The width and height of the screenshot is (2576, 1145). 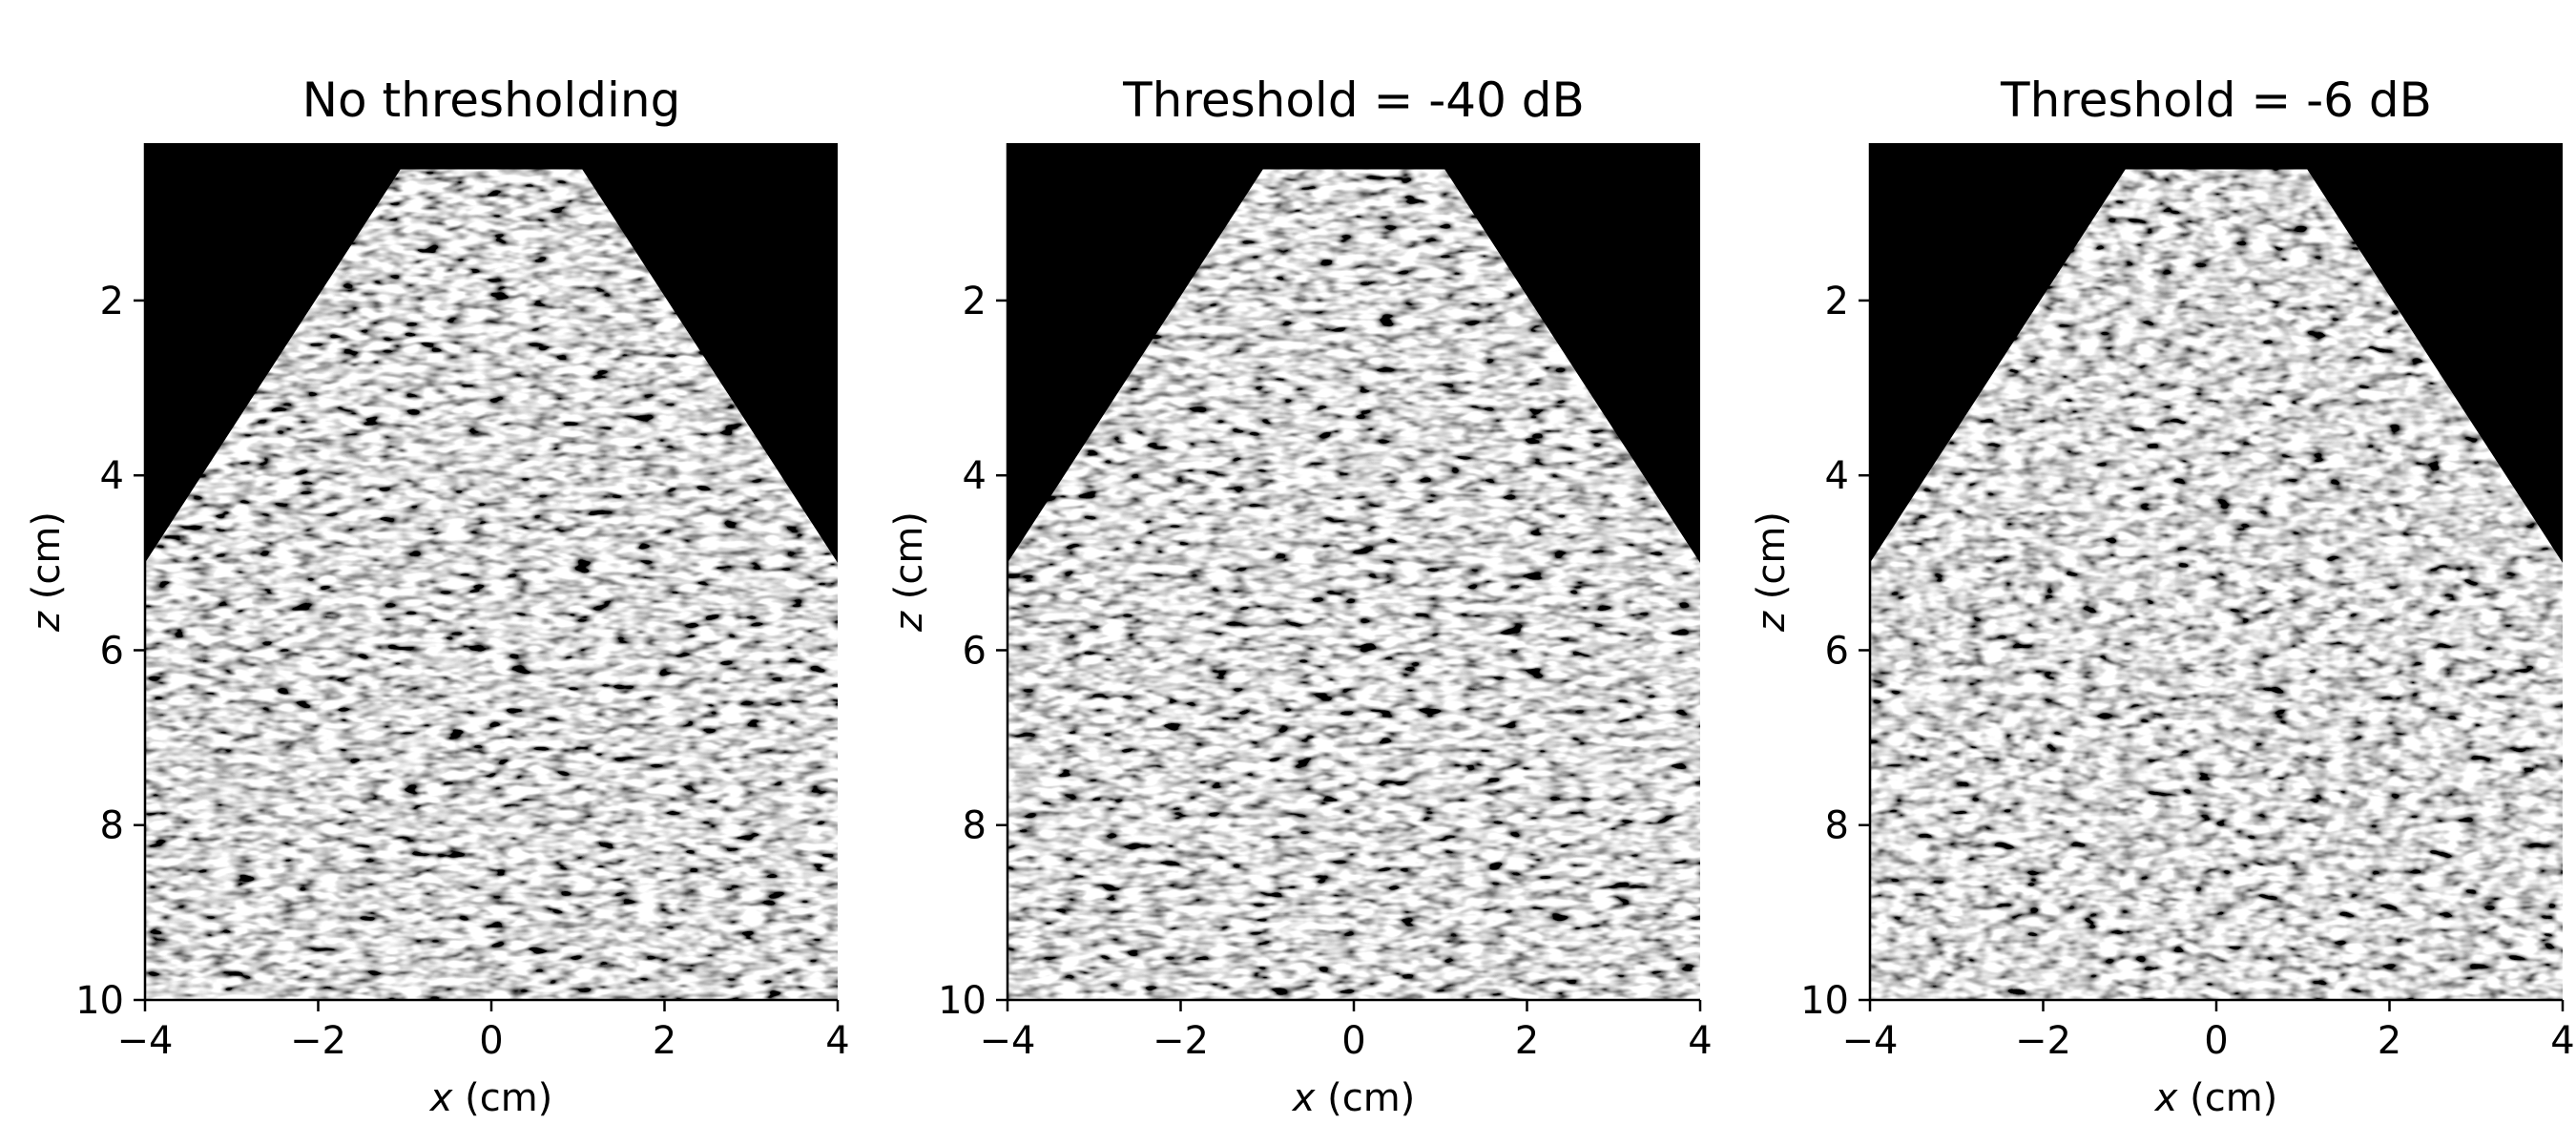 I want to click on panel-title: Threshold = -40 dB, so click(x=1353, y=100).